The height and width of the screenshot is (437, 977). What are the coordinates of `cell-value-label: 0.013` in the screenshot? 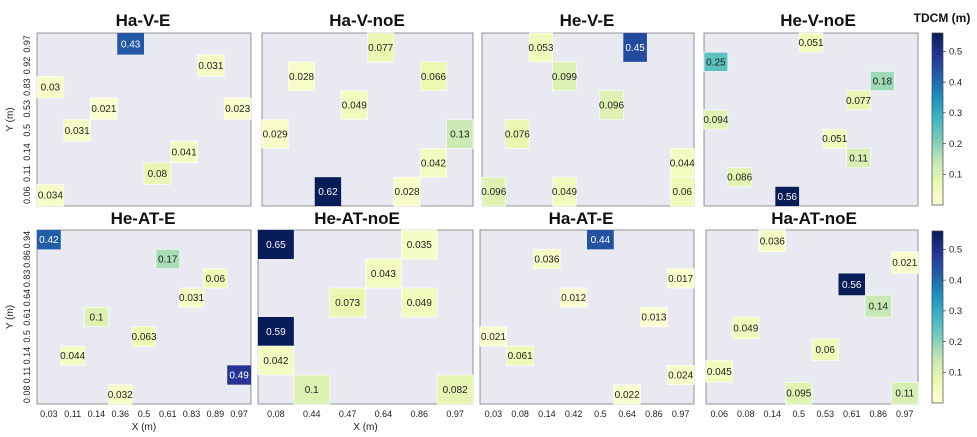 It's located at (653, 318).